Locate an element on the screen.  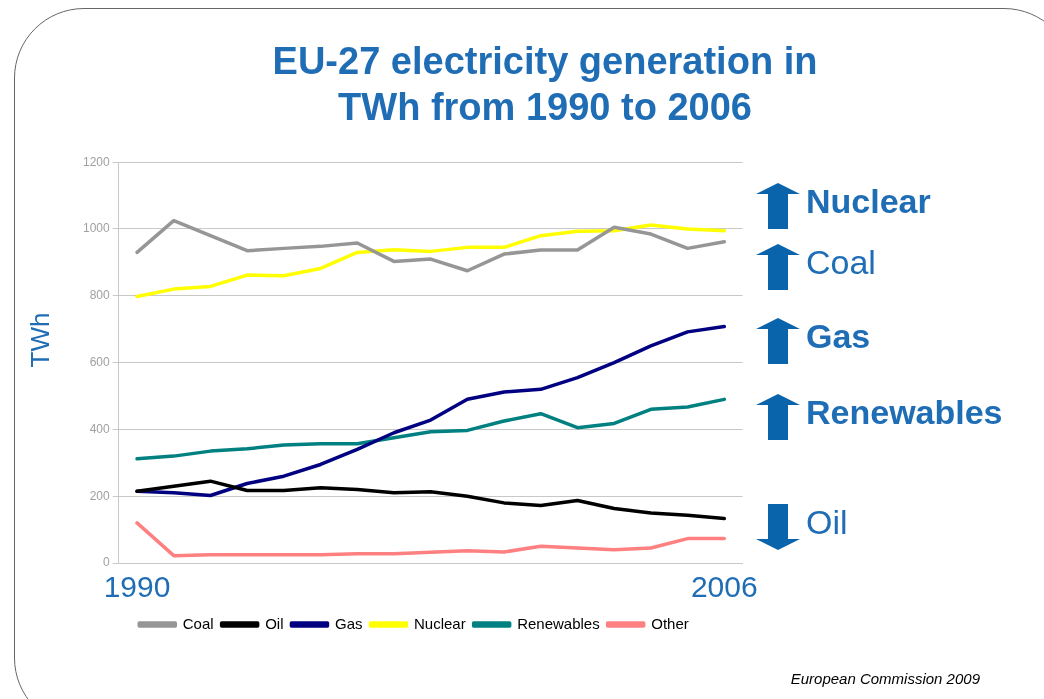
legend-label: Oil is located at coordinates (274, 623).